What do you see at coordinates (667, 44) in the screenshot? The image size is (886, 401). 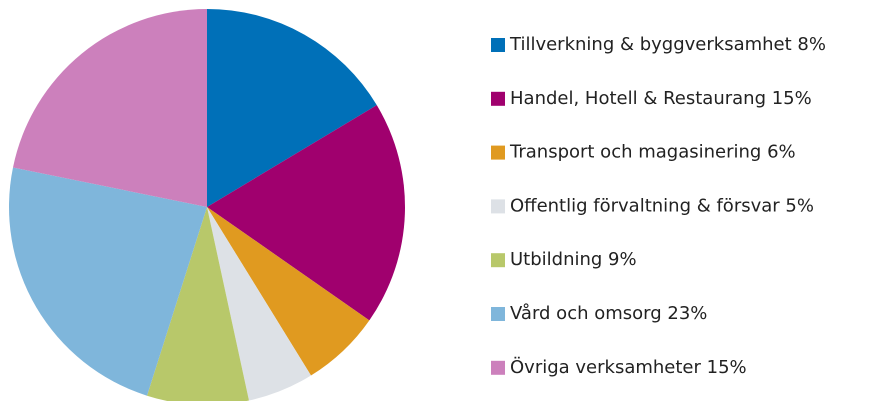 I see `legend-label: Tillverkning & byggverksamhet 8%` at bounding box center [667, 44].